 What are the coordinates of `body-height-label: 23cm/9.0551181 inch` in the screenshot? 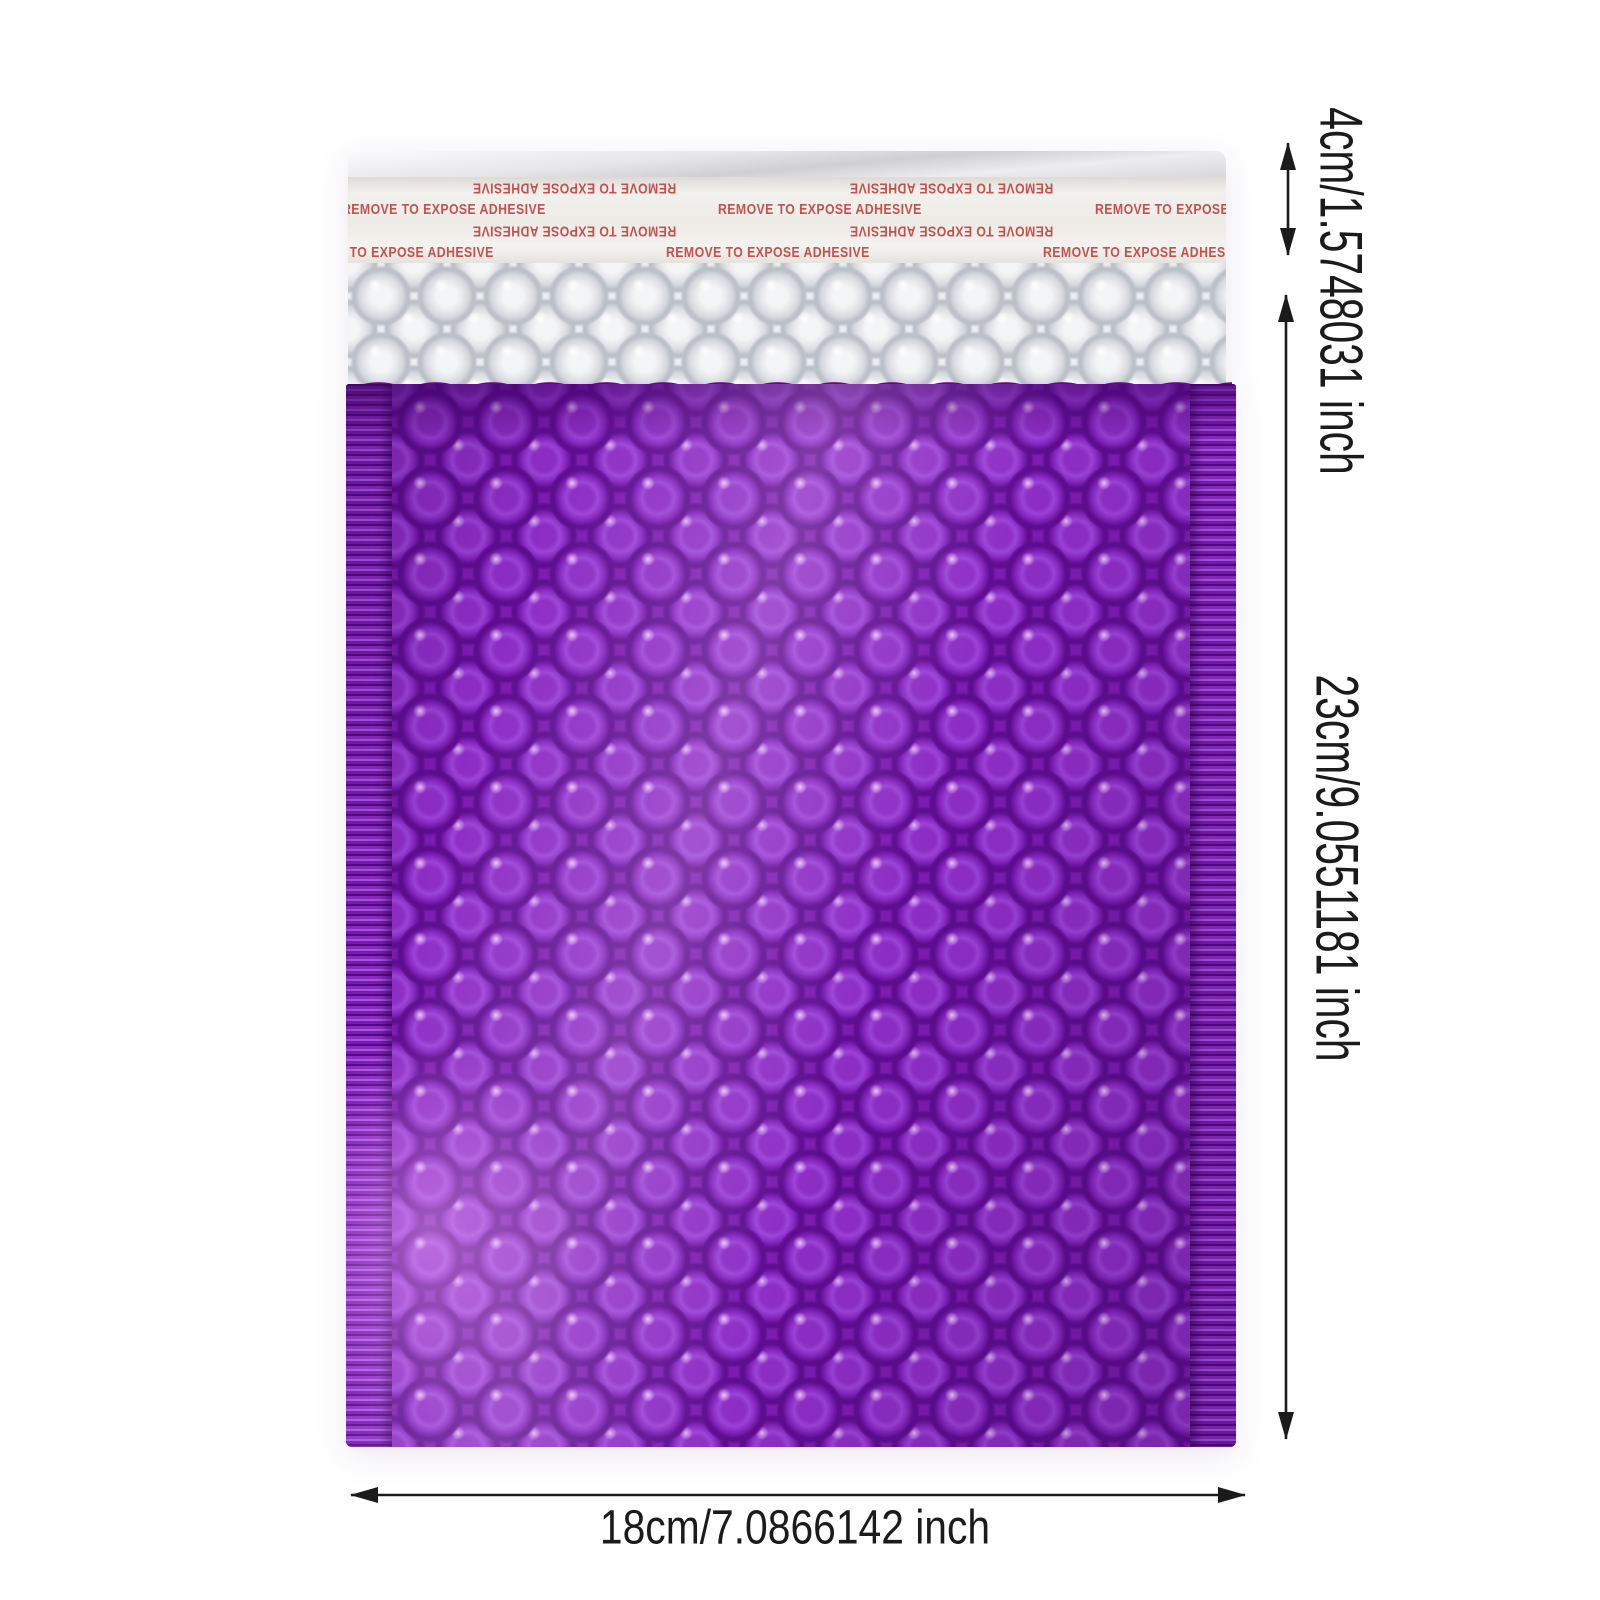 It's located at (1337, 868).